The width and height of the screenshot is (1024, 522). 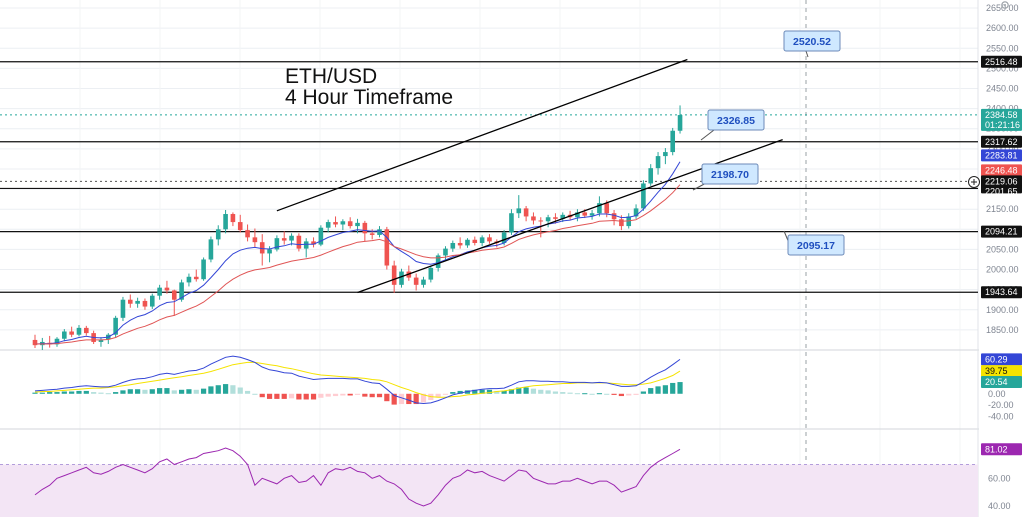 I want to click on axis-label-ema-fast: 2283.81, so click(x=1001, y=155).